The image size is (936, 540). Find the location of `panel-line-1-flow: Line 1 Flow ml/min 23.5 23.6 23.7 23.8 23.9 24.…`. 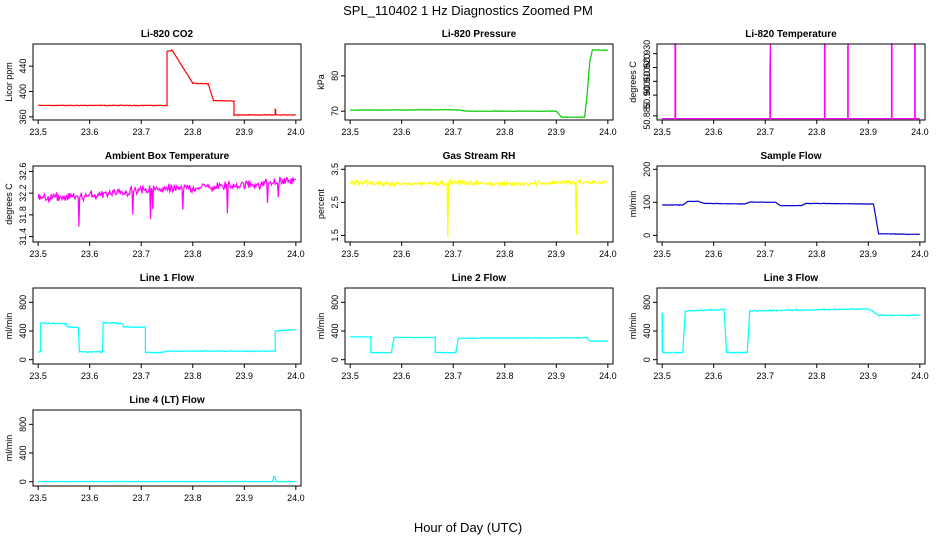

panel-line-1-flow: Line 1 Flow ml/min 23.5 23.6 23.7 23.8 23.9 24.… is located at coordinates (154, 327).